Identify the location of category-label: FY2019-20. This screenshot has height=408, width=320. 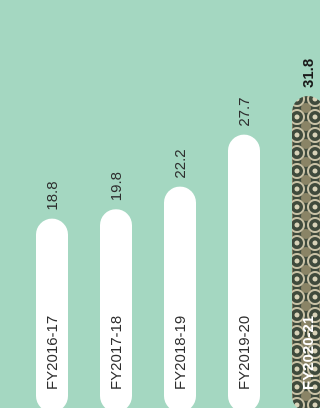
(244, 353).